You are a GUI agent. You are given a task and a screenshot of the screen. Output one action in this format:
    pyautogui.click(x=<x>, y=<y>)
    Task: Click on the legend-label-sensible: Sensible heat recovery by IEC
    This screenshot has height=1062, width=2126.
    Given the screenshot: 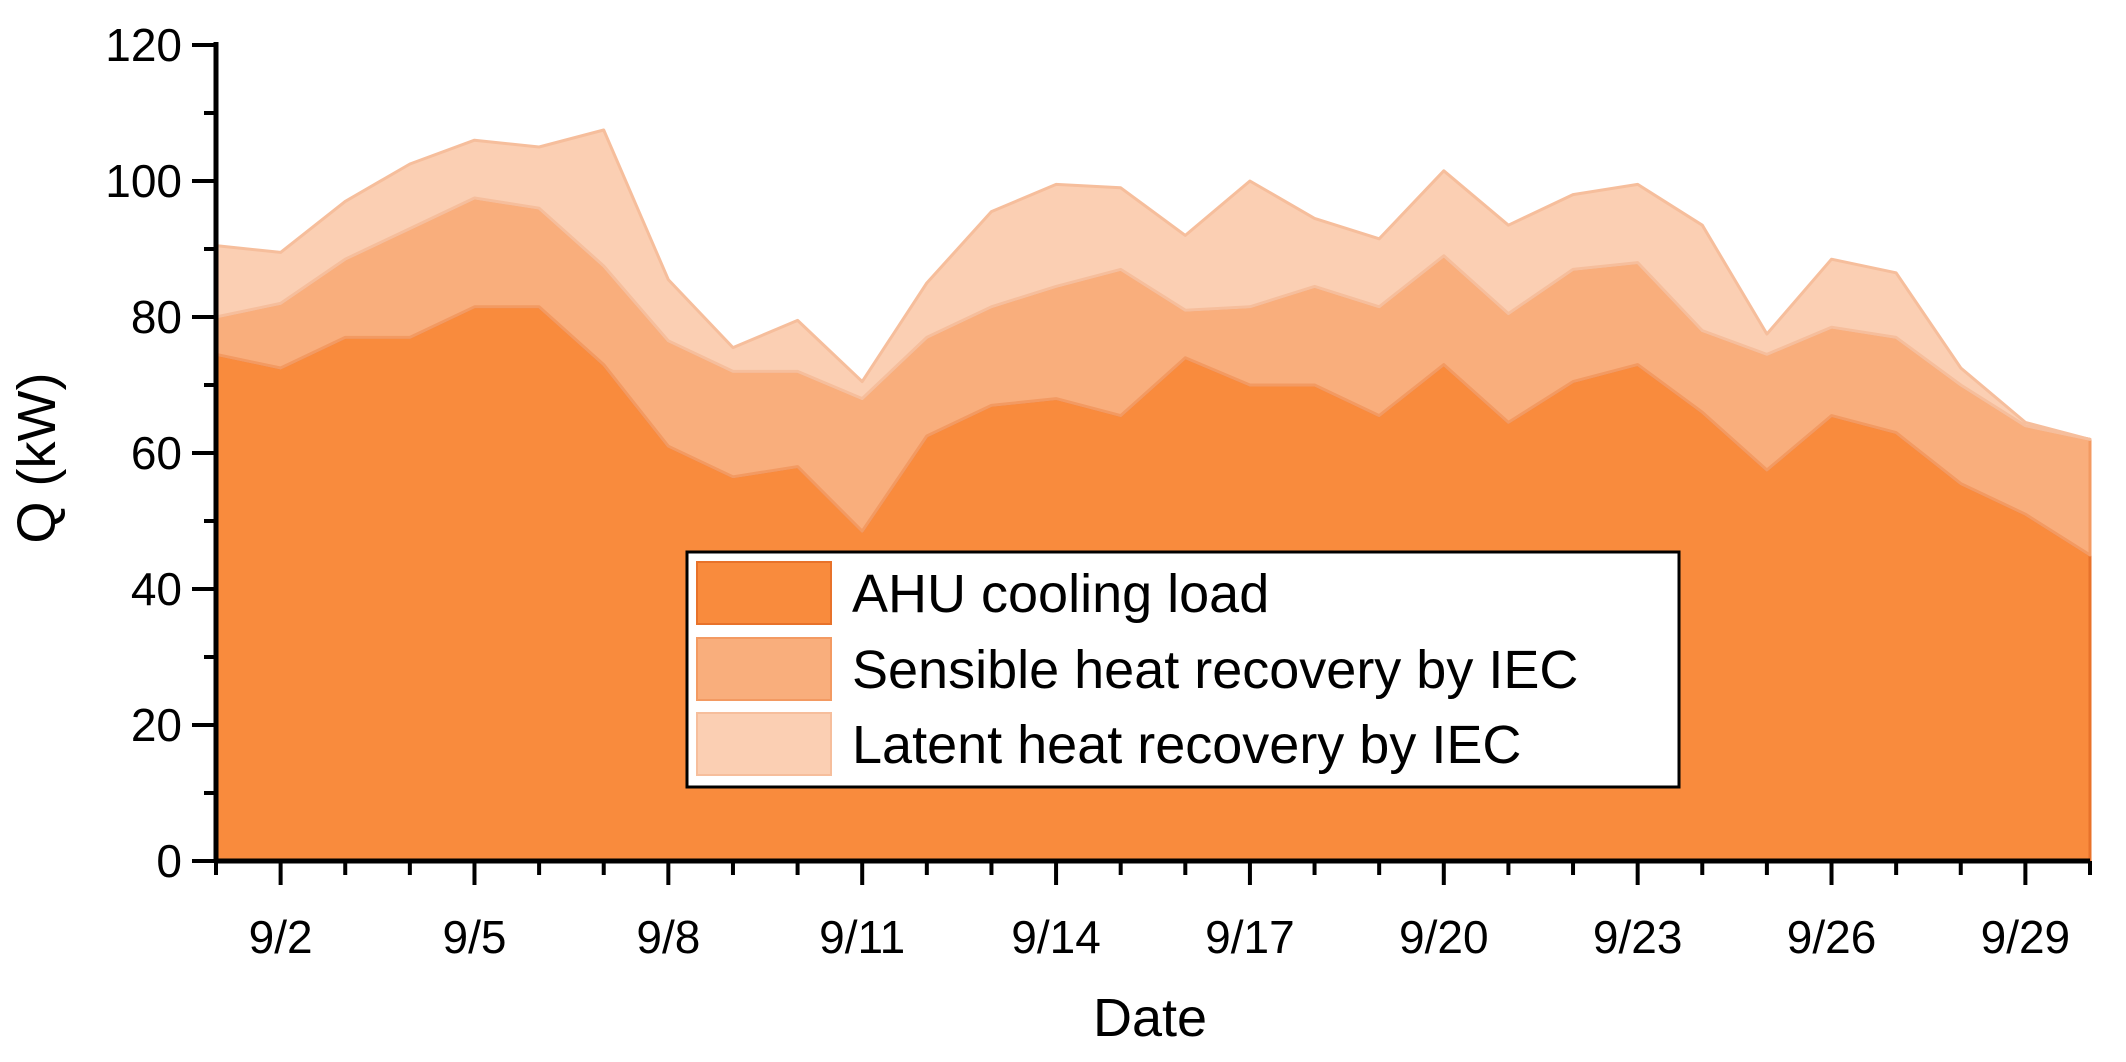 What is the action you would take?
    pyautogui.click(x=1215, y=670)
    